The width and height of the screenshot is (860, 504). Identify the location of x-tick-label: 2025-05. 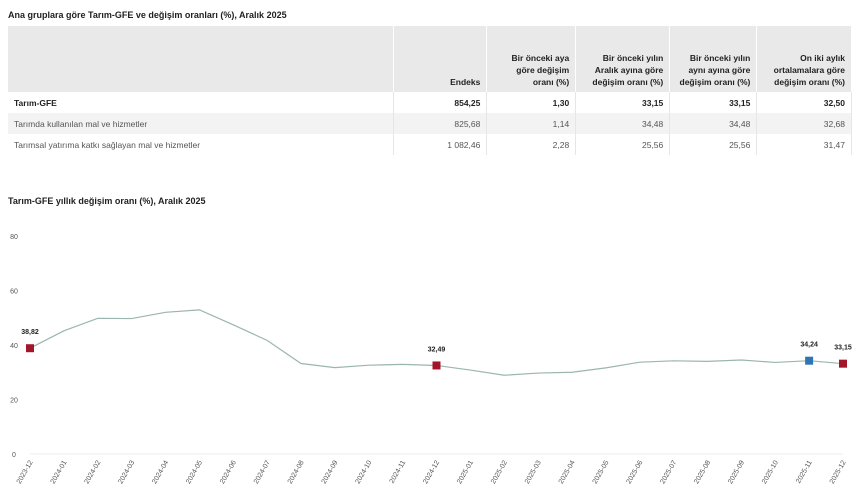
(601, 472).